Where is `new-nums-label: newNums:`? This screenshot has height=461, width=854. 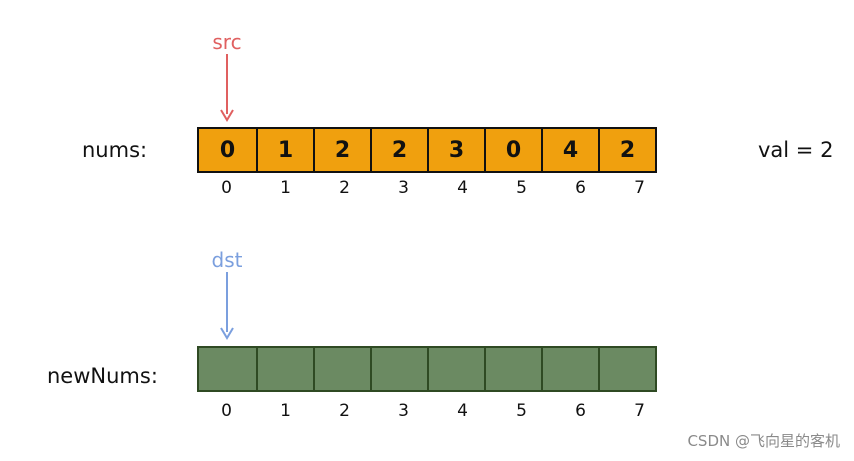 new-nums-label: newNums: is located at coordinates (102, 376).